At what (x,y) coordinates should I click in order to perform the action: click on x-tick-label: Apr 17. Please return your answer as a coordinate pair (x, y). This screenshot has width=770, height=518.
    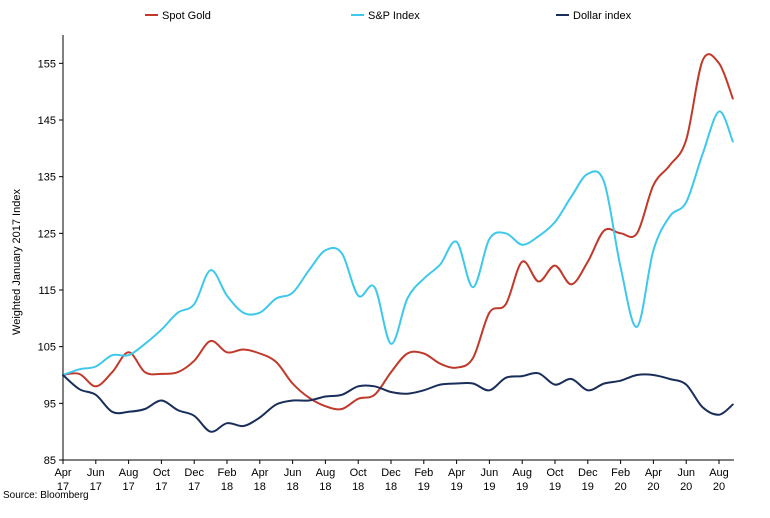
    Looking at the image, I should click on (62, 480).